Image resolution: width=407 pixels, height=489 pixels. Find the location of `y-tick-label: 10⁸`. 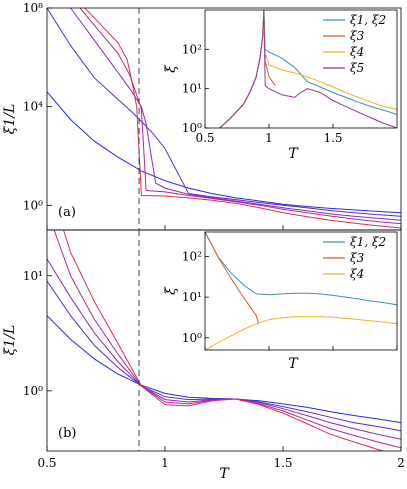

y-tick-label: 10⁸ is located at coordinates (33, 8).